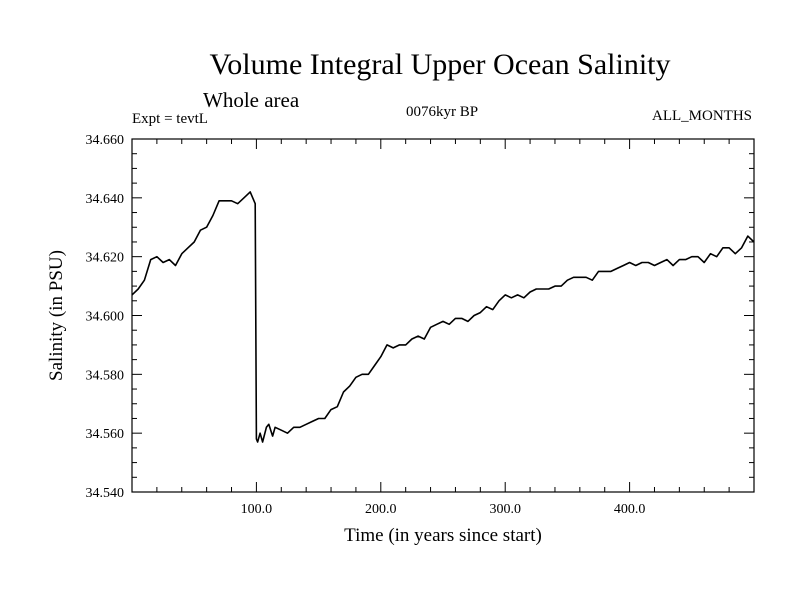 The width and height of the screenshot is (800, 600). What do you see at coordinates (105, 317) in the screenshot?
I see `y-tick-label: 34.600` at bounding box center [105, 317].